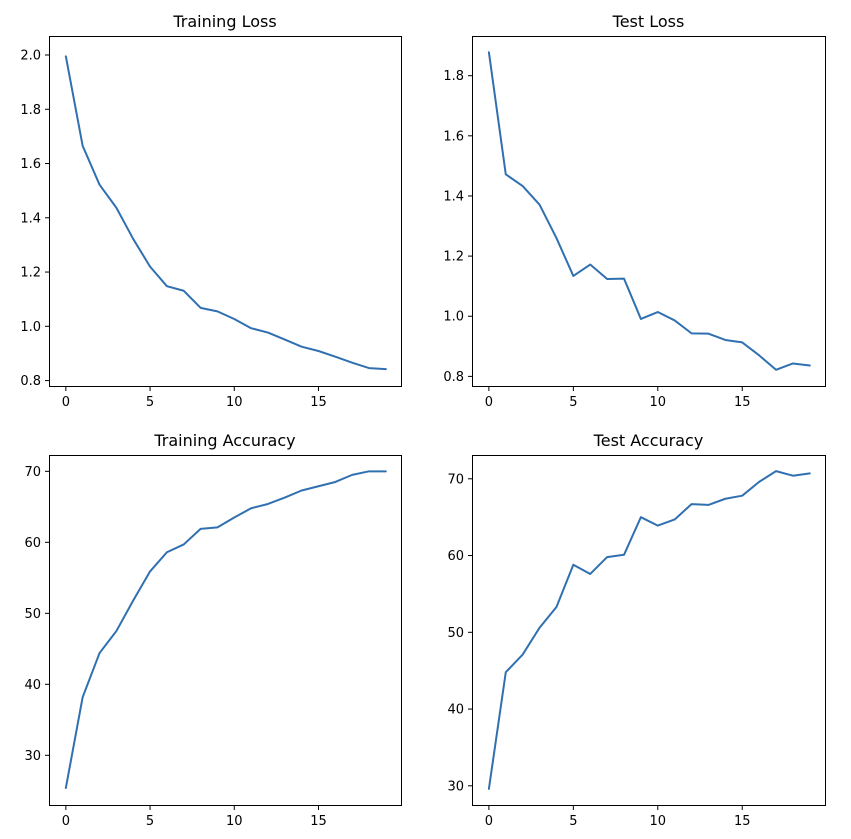 This screenshot has height=839, width=851. What do you see at coordinates (30, 164) in the screenshot?
I see `training-loss-y-tick-label: 1.6` at bounding box center [30, 164].